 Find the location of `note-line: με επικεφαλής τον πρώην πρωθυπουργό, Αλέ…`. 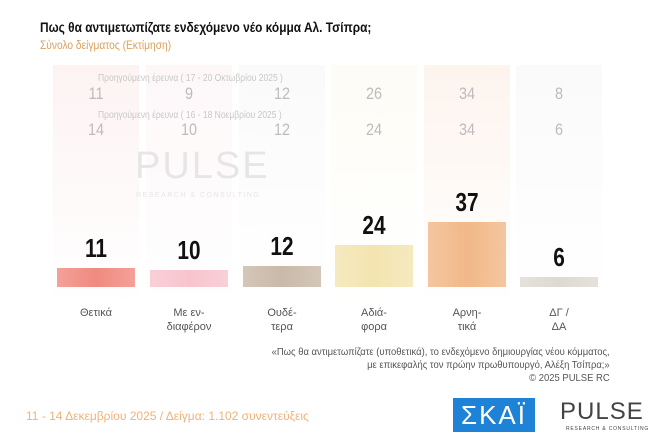

note-line: με επικεφαλής τον πρώην πρωθυπουργό, Αλέ… is located at coordinates (488, 365).